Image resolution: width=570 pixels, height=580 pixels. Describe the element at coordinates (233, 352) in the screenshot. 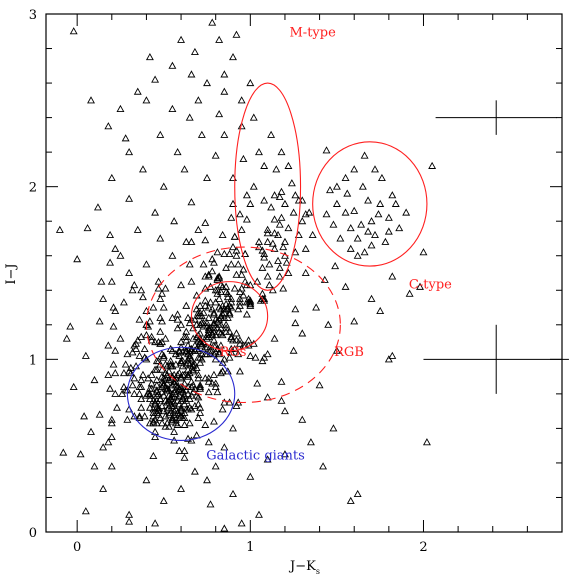

I see `annotation-rgs: RGs` at that location.